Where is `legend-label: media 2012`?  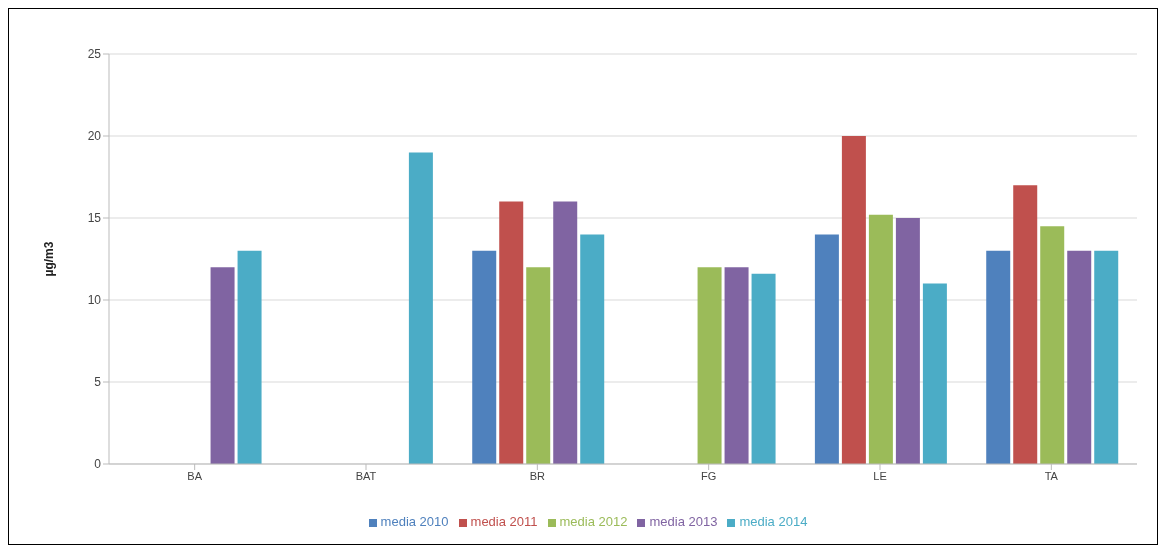 legend-label: media 2012 is located at coordinates (593, 521).